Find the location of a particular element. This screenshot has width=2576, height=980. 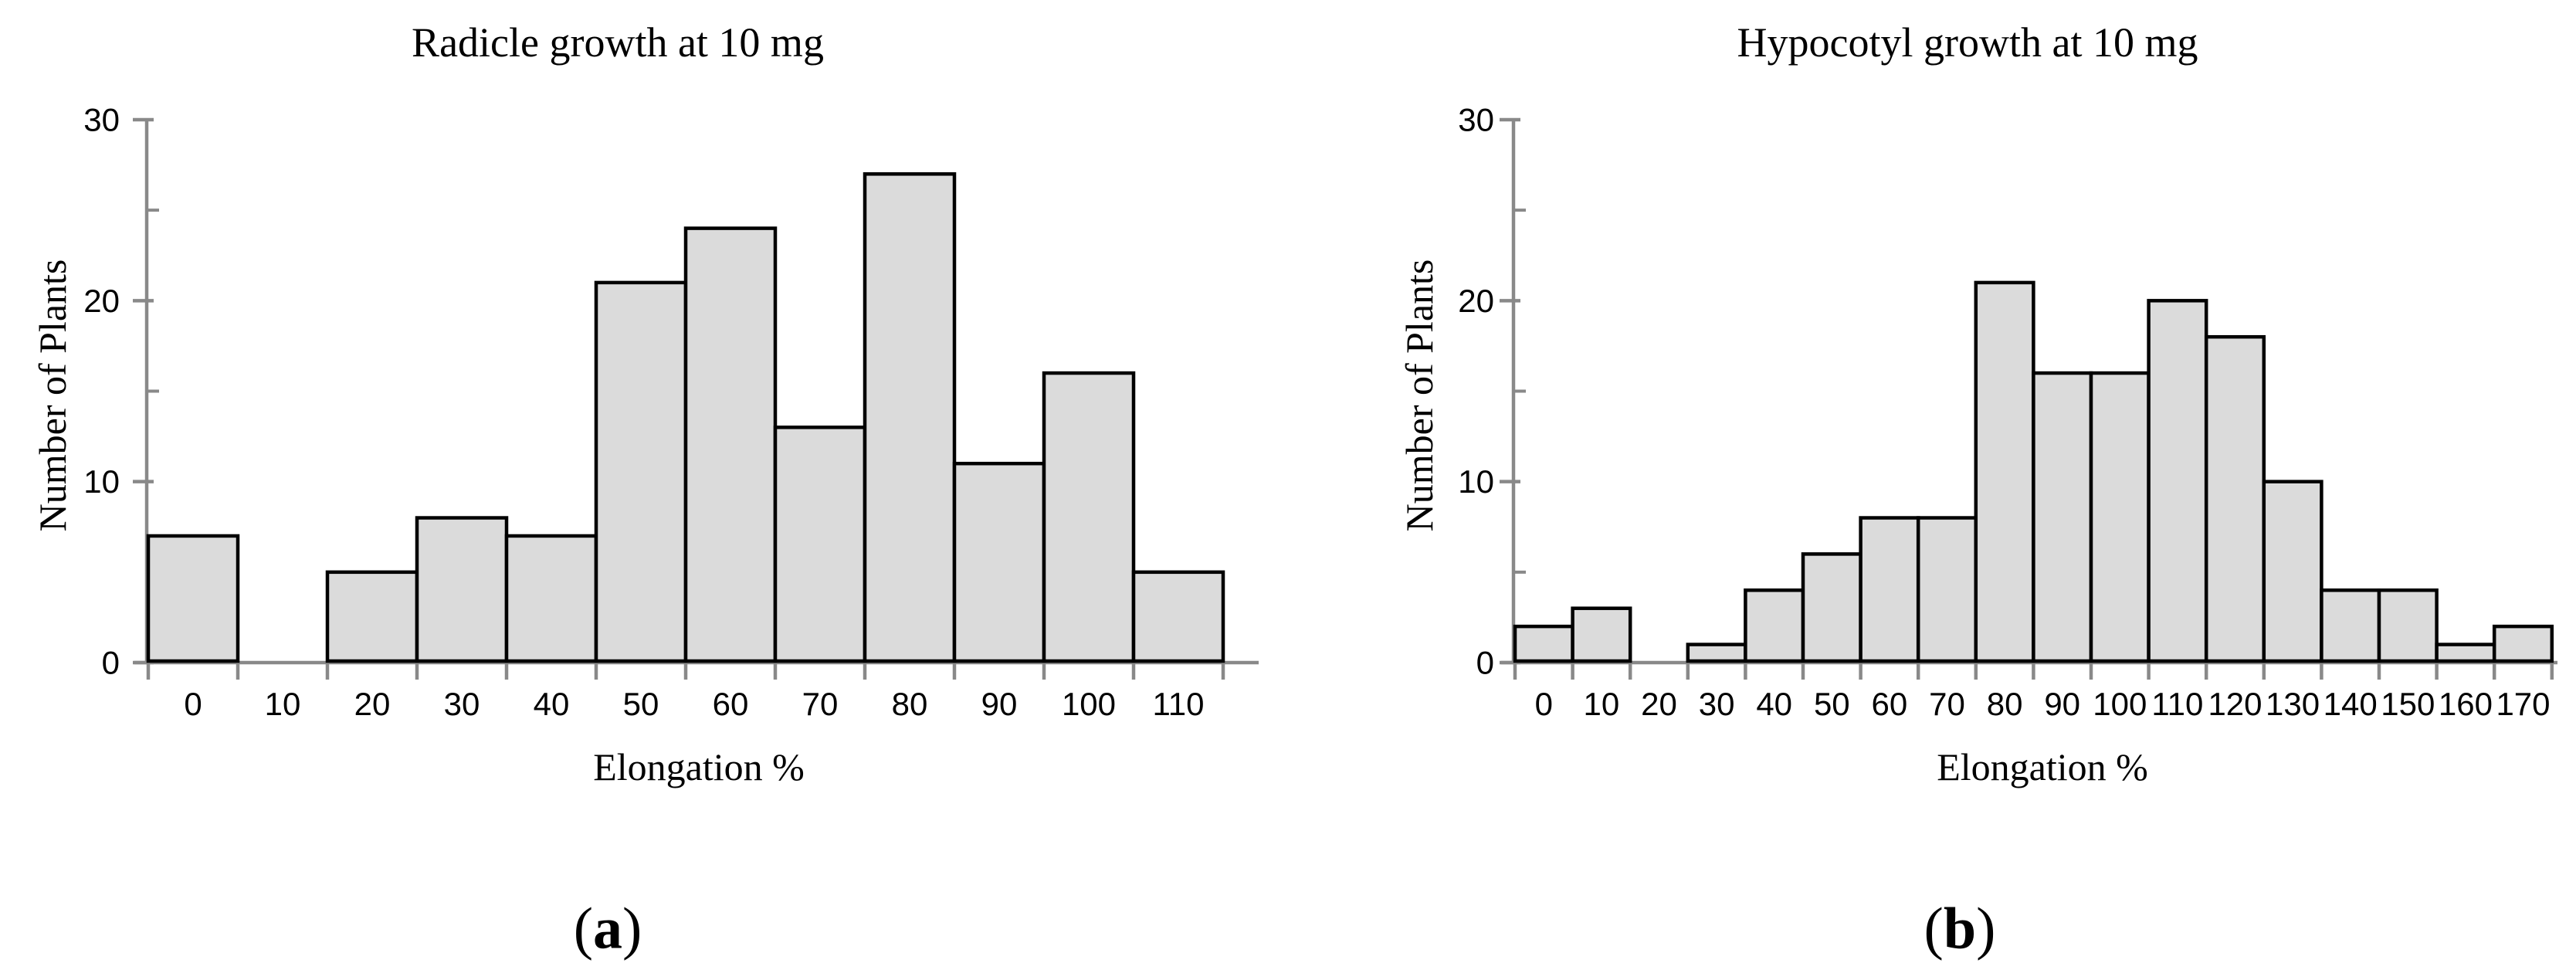

panel-b-title: Hypocotyl growth at 10 mg is located at coordinates (1967, 43).